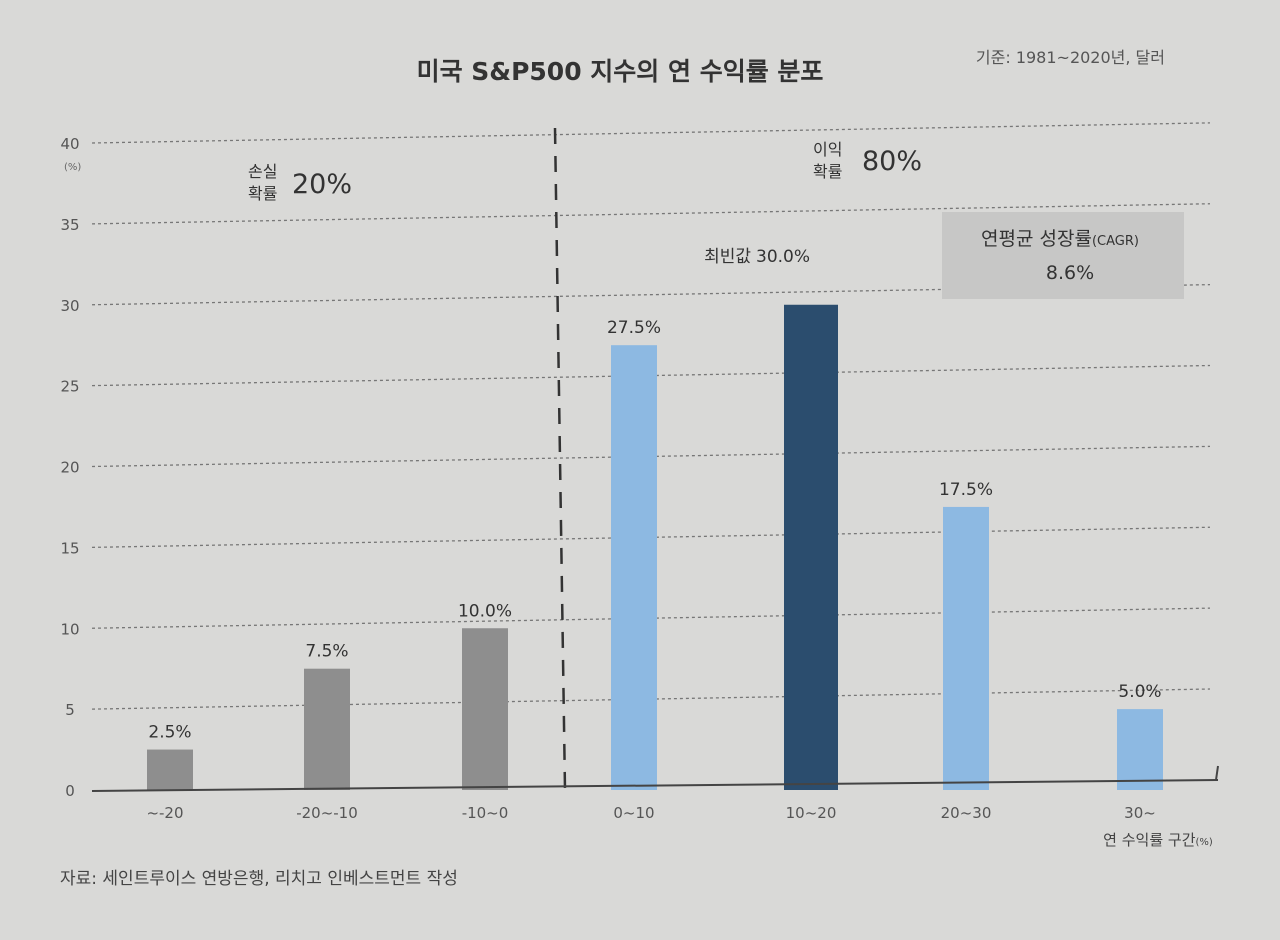 The image size is (1280, 940). What do you see at coordinates (69, 548) in the screenshot?
I see `y-tick-label: 15` at bounding box center [69, 548].